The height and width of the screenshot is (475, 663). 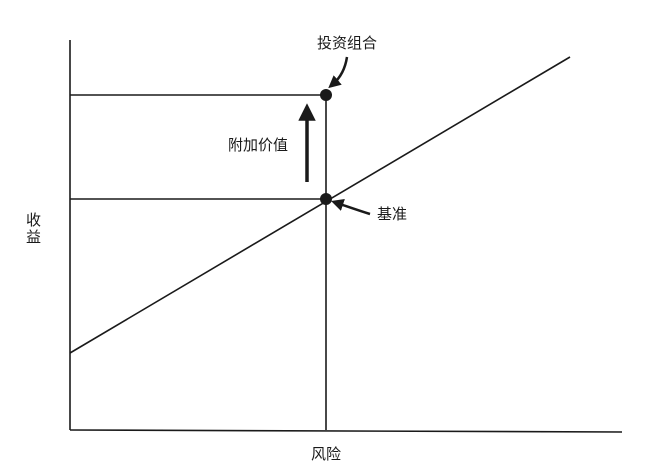 I want to click on portfolio-label: 投资组合, so click(x=347, y=43).